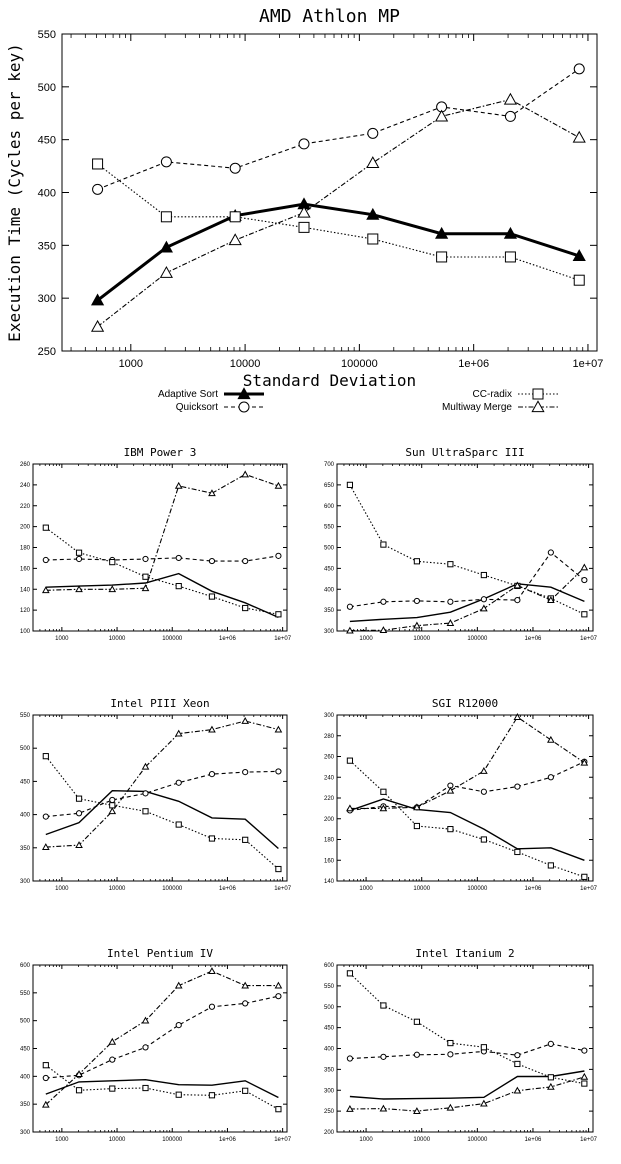 This screenshot has width=621, height=1164. I want to click on y-axis-label: Execution Time (Cycles per key), so click(14, 192).